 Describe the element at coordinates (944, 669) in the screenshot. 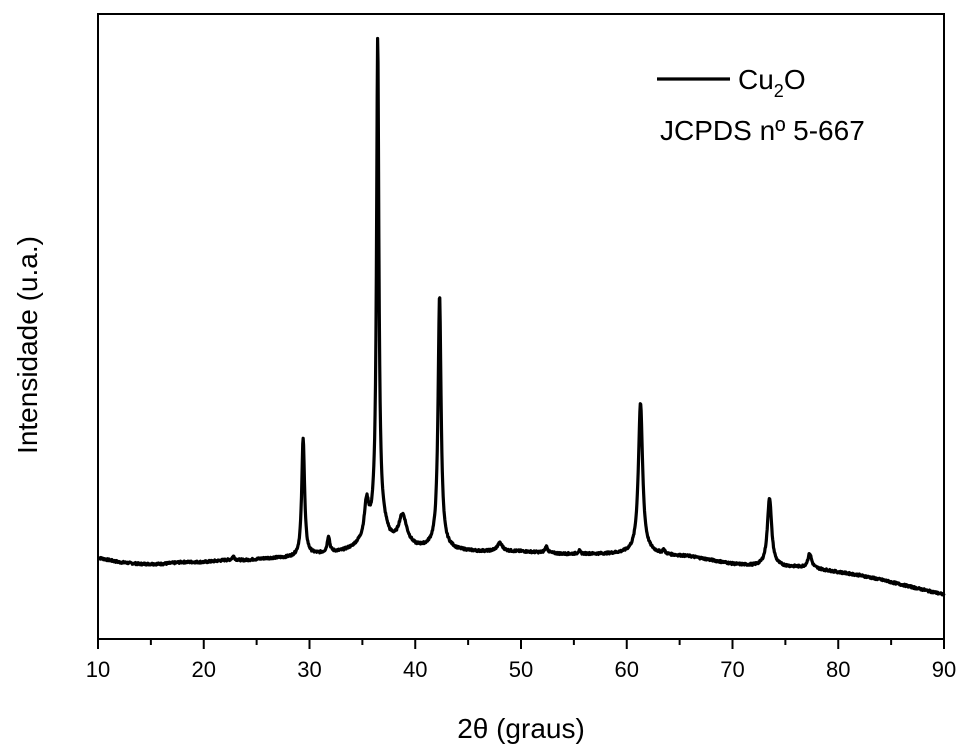

I see `x-tick-label: 90` at that location.